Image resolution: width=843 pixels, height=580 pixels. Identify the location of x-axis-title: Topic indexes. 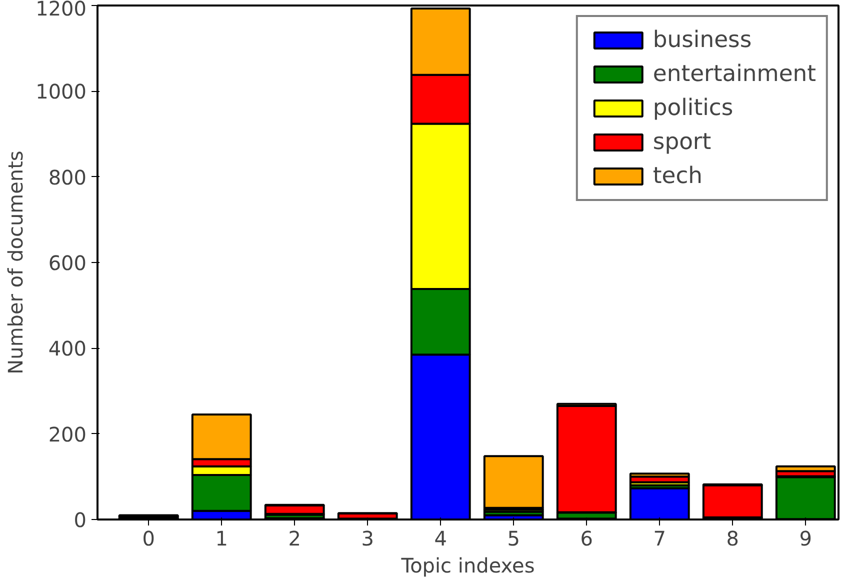
(467, 566).